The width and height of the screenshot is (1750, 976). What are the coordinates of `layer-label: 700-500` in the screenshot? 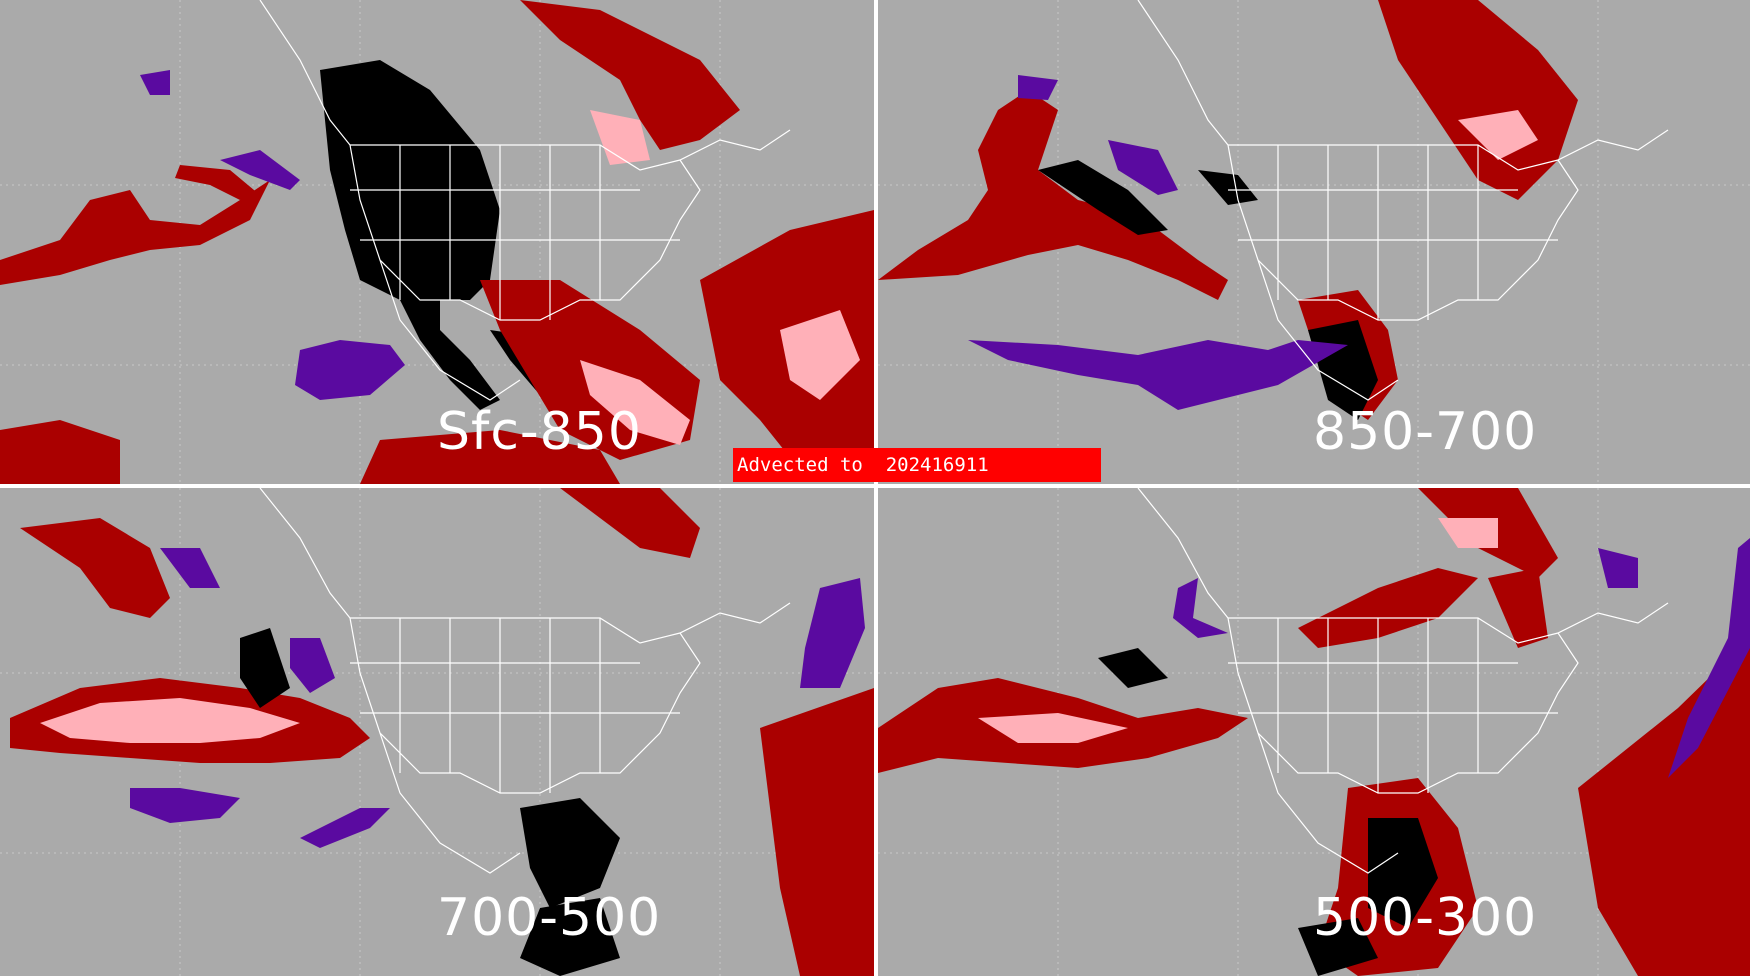 It's located at (549, 918).